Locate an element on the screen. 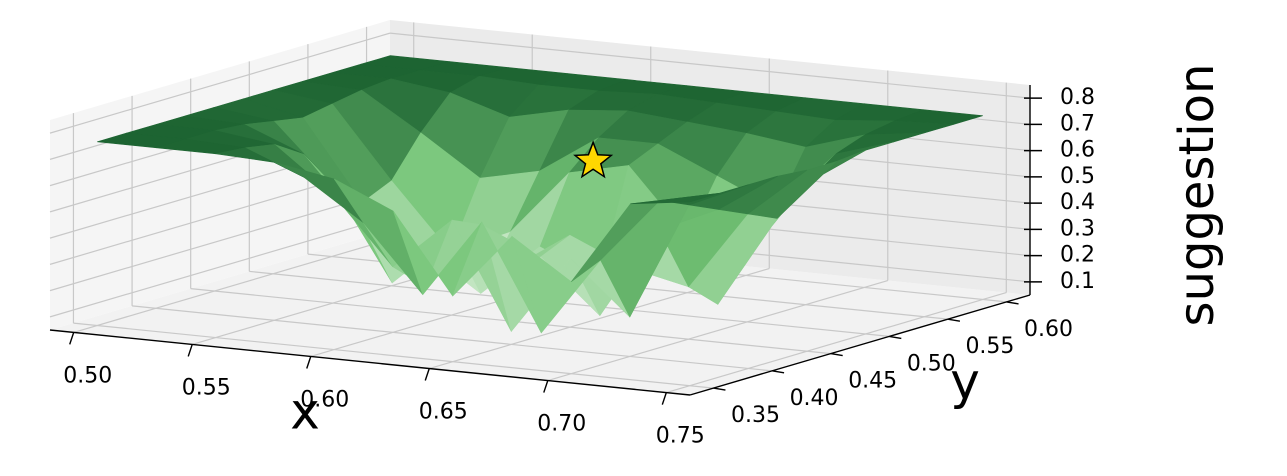 This screenshot has width=1287, height=476. y-tick-label: 0.40 is located at coordinates (814, 398).